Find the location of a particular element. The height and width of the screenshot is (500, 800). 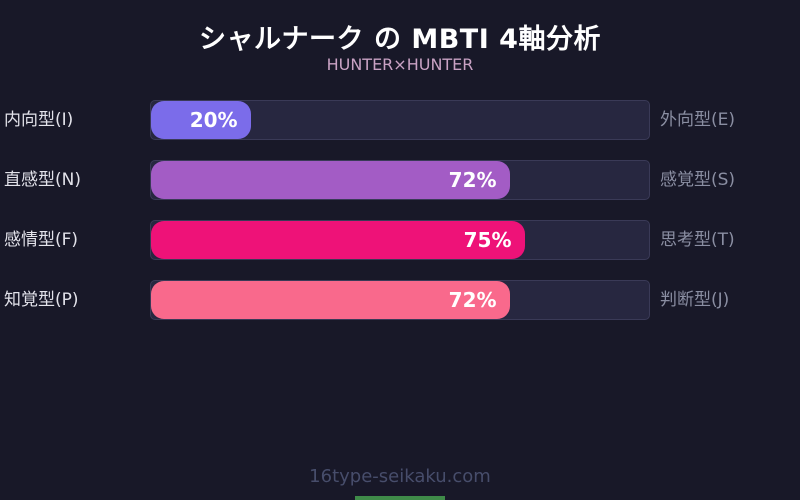

chart-subtitle: HUNTER×HUNTER is located at coordinates (400, 64).